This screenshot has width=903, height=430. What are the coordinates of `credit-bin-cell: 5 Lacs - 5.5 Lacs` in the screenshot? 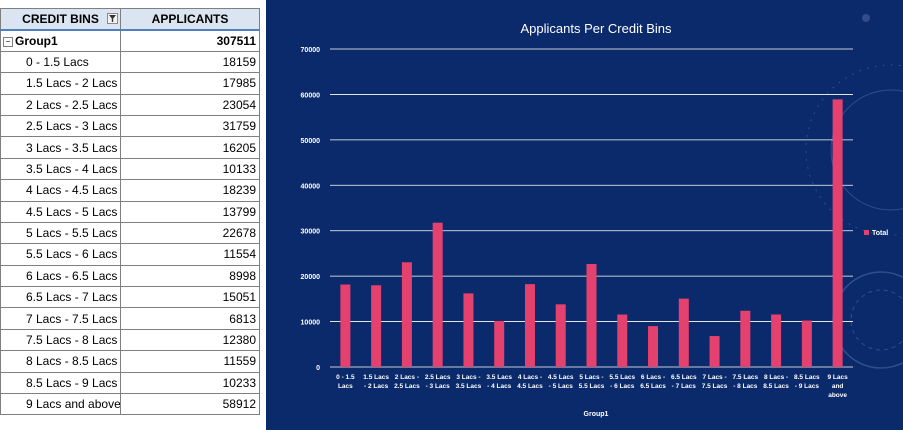 It's located at (60, 233).